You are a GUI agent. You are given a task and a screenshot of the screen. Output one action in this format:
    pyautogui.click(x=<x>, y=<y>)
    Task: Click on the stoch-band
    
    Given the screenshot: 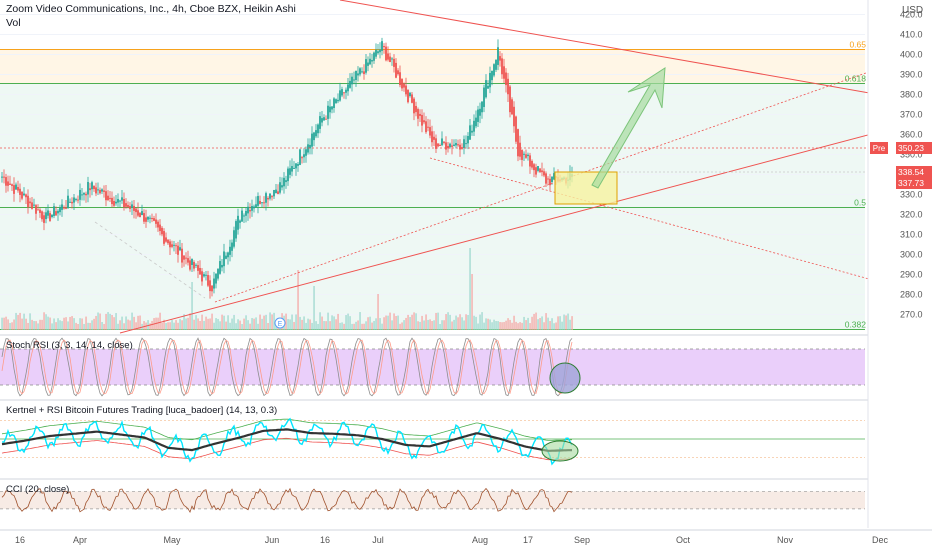 What is the action you would take?
    pyautogui.click(x=432, y=367)
    